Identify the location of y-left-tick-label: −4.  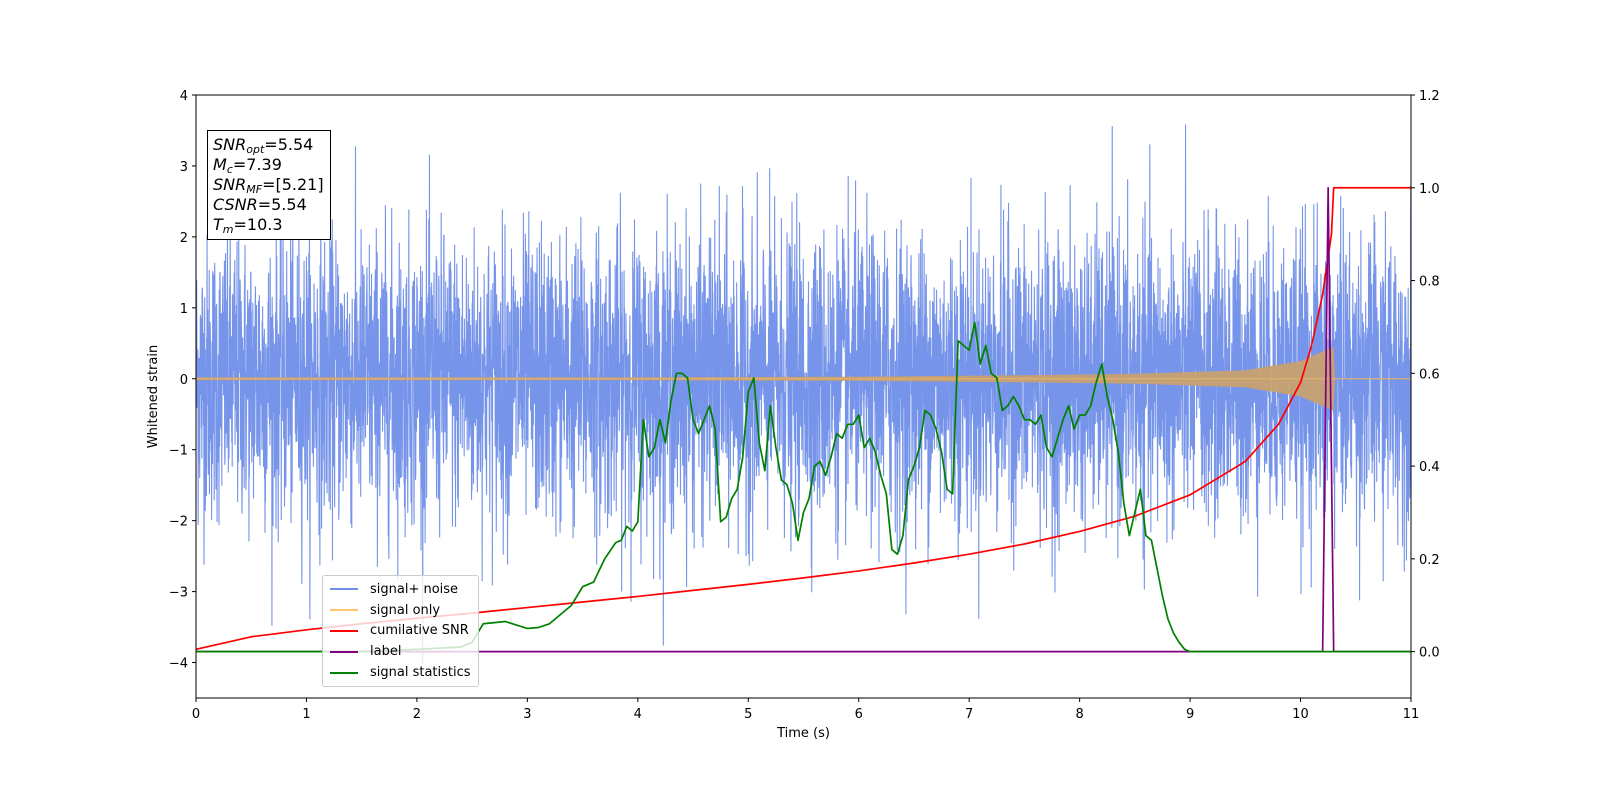
(178, 664).